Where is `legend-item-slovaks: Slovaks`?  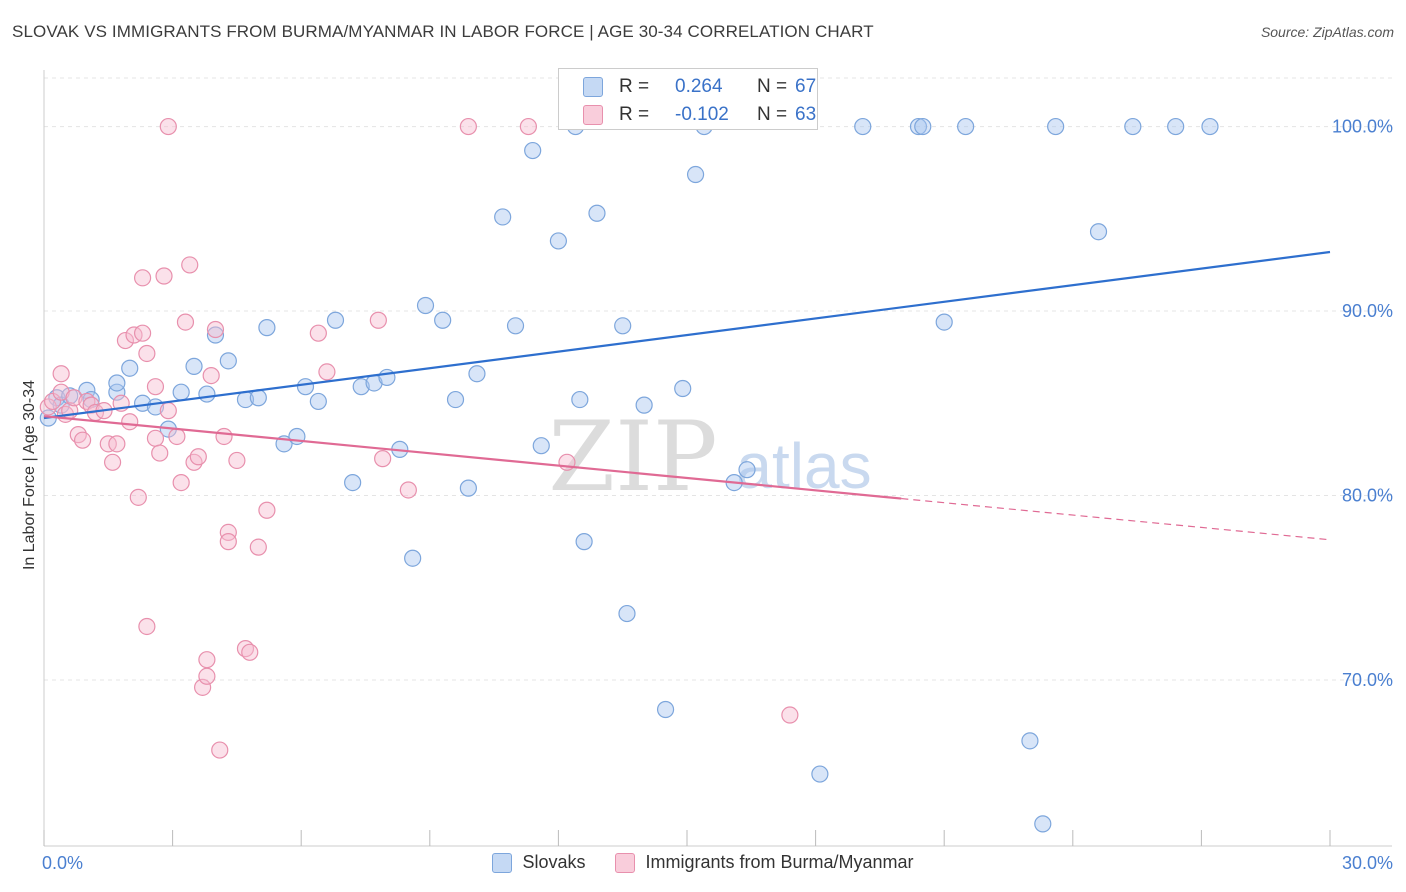
legend-item-slovaks: Slovaks is located at coordinates (538, 862).